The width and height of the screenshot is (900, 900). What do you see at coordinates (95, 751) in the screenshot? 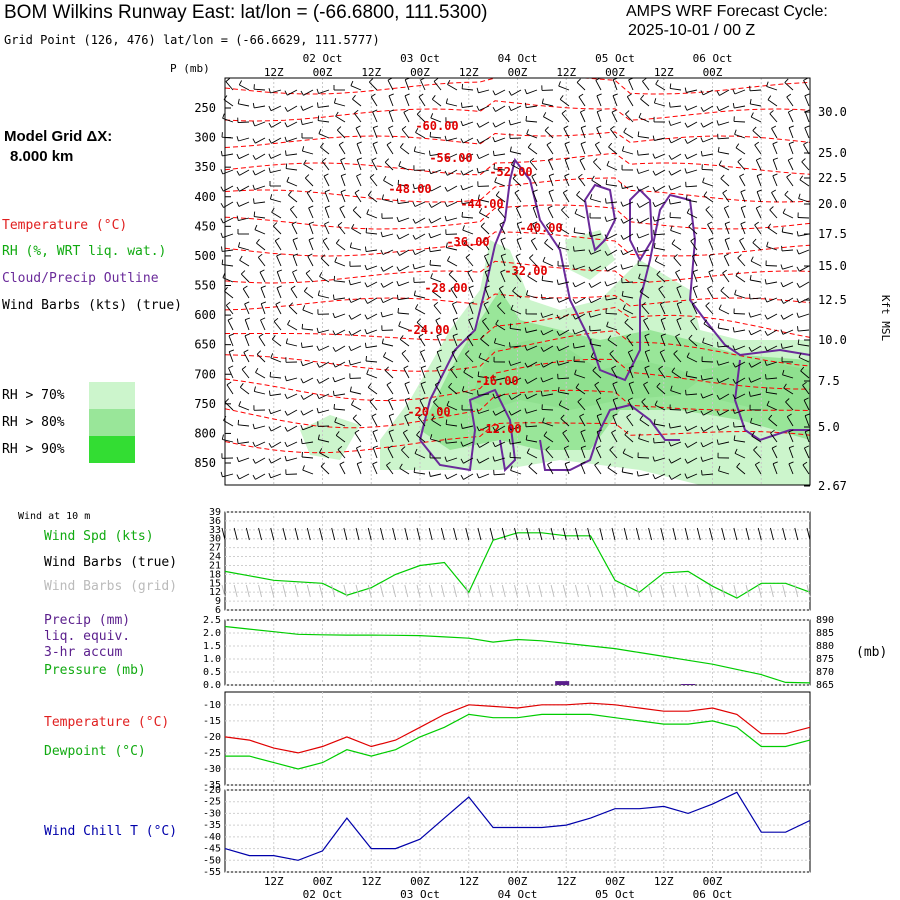
I see `dewpoint-label: Dewpoint (°C)` at bounding box center [95, 751].